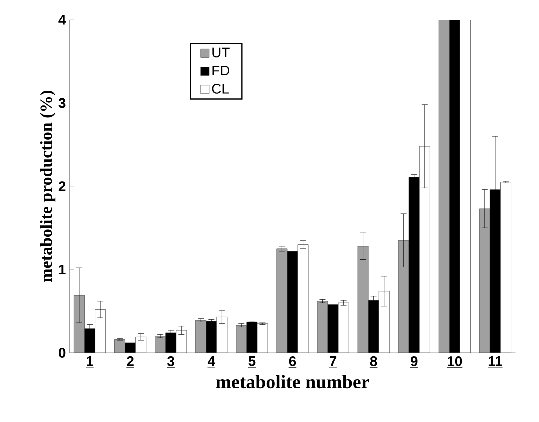  What do you see at coordinates (212, 361) in the screenshot?
I see `x-tick-label: 4` at bounding box center [212, 361].